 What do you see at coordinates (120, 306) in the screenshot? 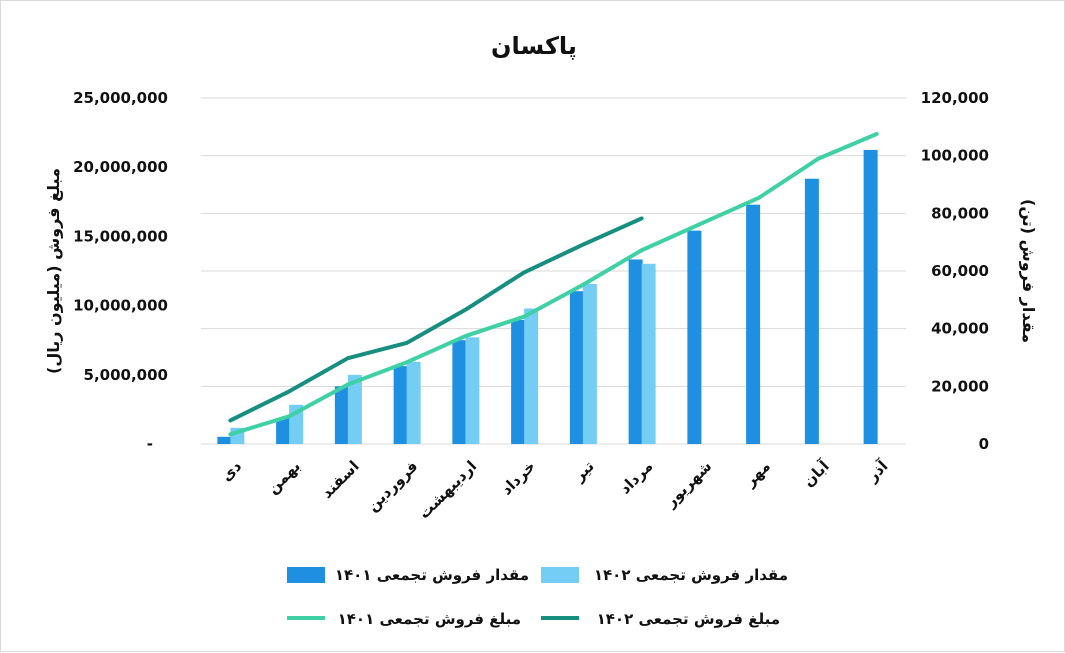
I see `left-axis-tick-label: 10,000,000` at bounding box center [120, 306].